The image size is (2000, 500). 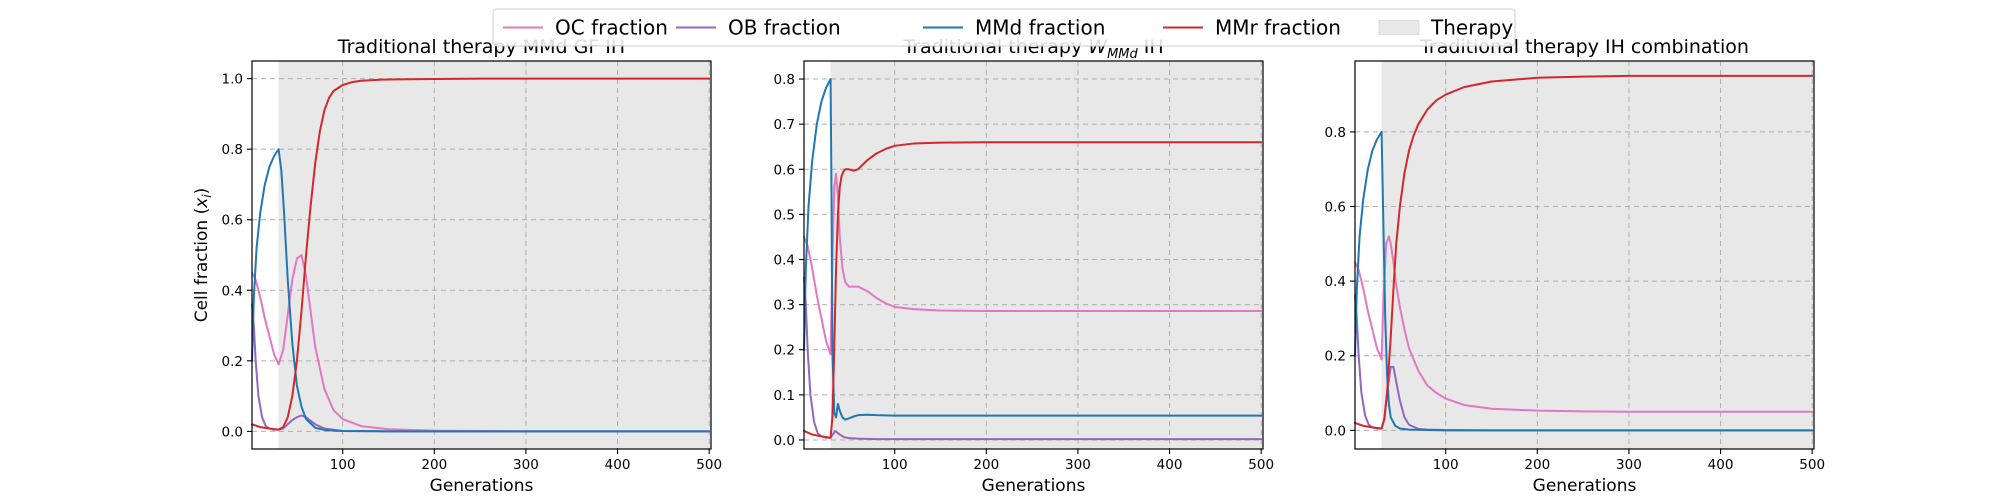 I want to click on y-tick-label: 0.7, so click(x=784, y=125).